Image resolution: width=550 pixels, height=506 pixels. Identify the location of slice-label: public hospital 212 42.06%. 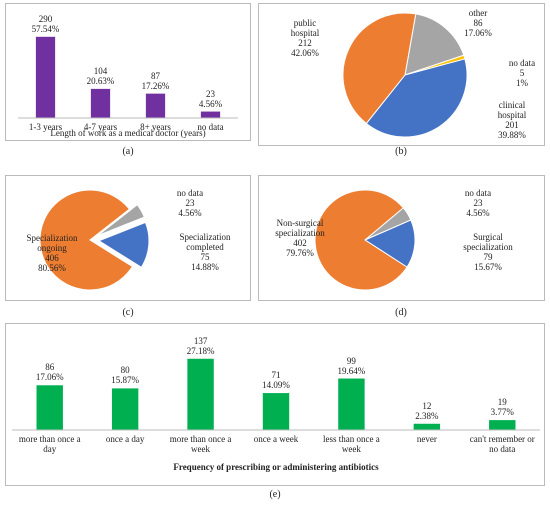
(305, 38).